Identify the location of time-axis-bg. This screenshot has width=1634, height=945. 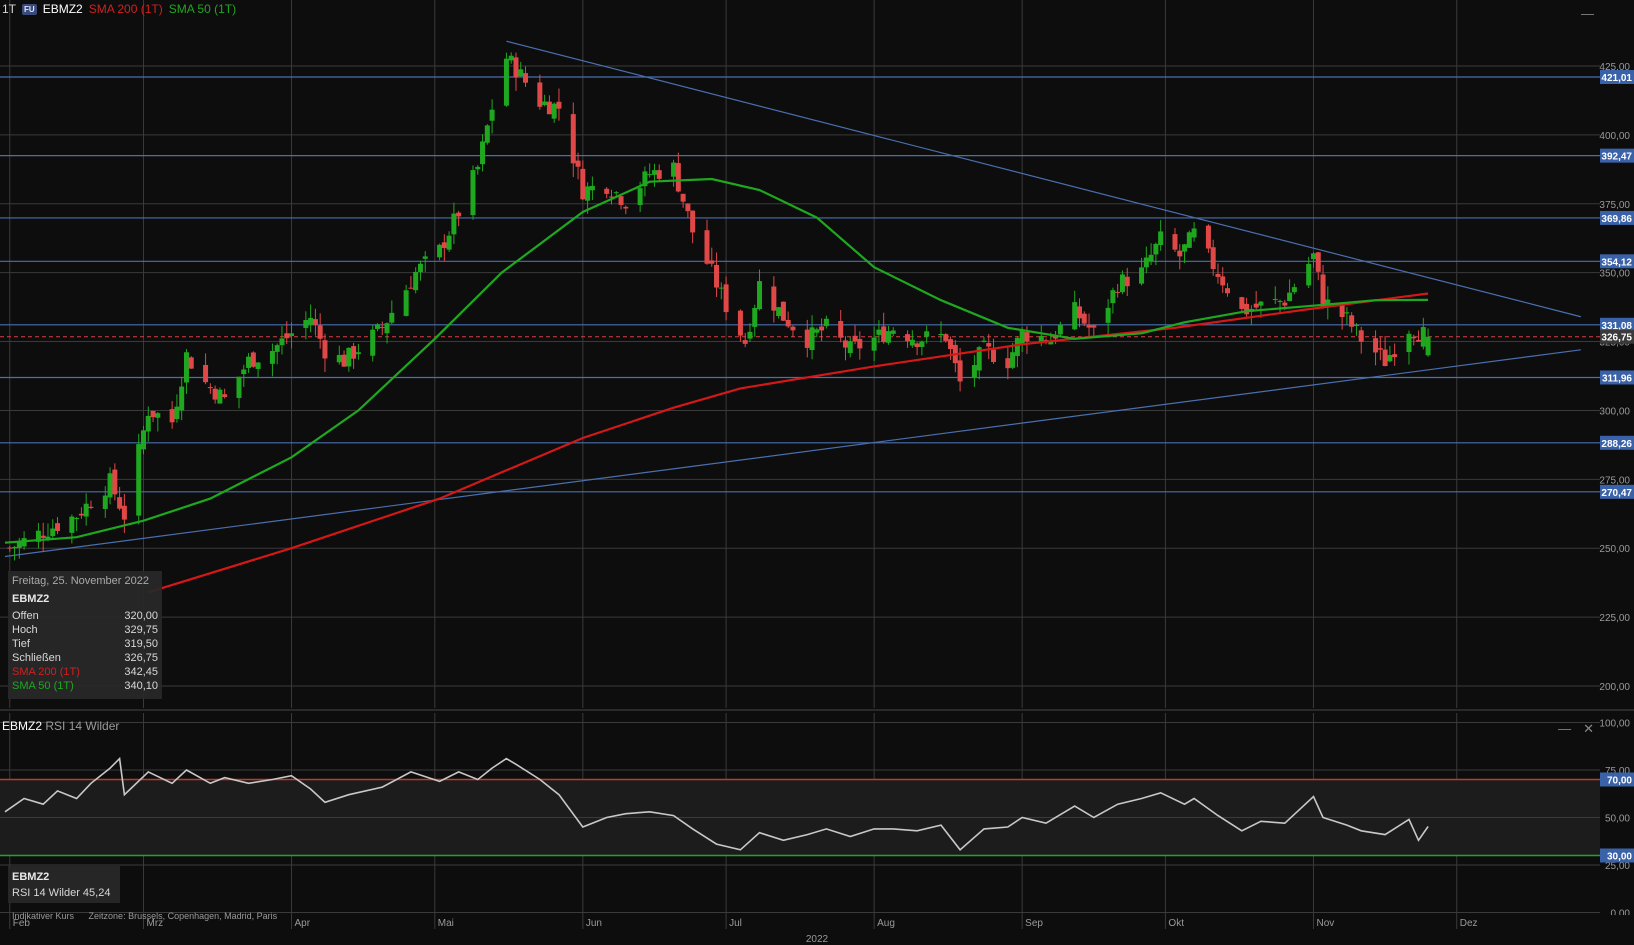
(817, 930).